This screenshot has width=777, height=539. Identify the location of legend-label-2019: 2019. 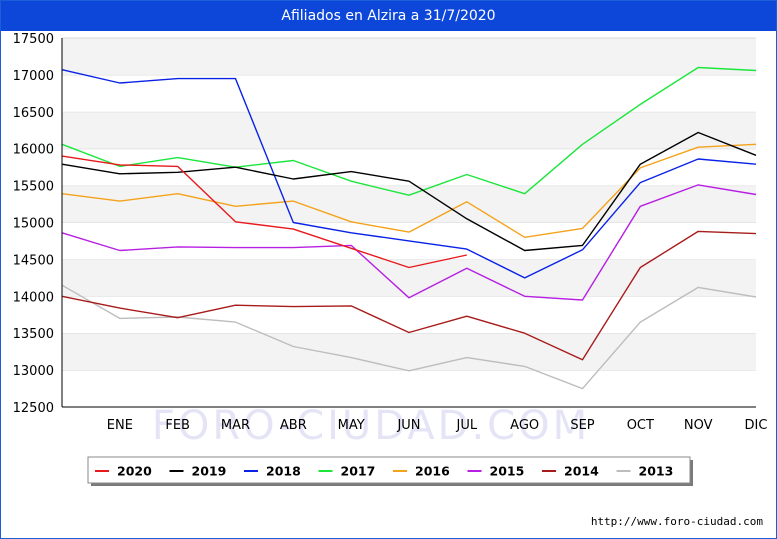
(209, 471).